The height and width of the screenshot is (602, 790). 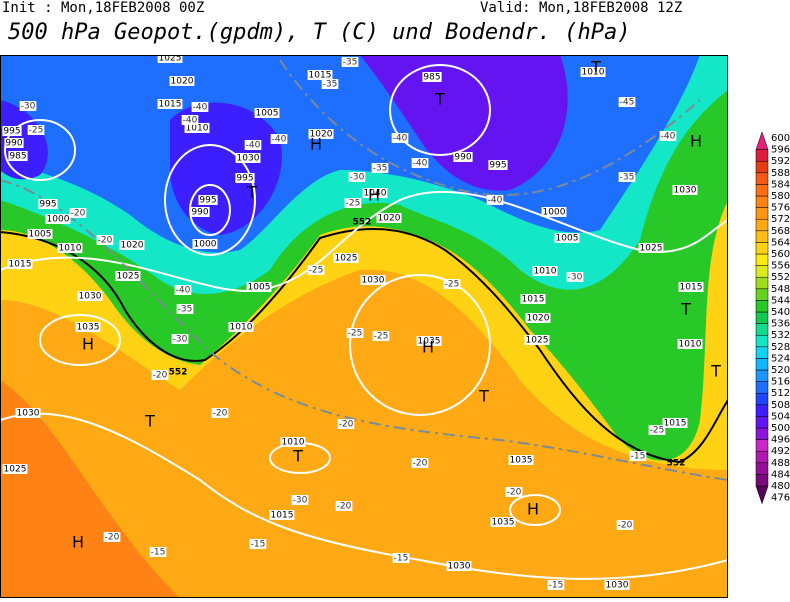 What do you see at coordinates (780, 312) in the screenshot?
I see `colorbar-label: 540` at bounding box center [780, 312].